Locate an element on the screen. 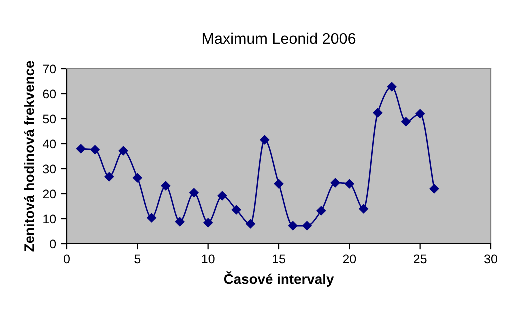 This screenshot has height=335, width=516. y-axis-title: Zenitová hodinová frekvence is located at coordinates (29, 156).